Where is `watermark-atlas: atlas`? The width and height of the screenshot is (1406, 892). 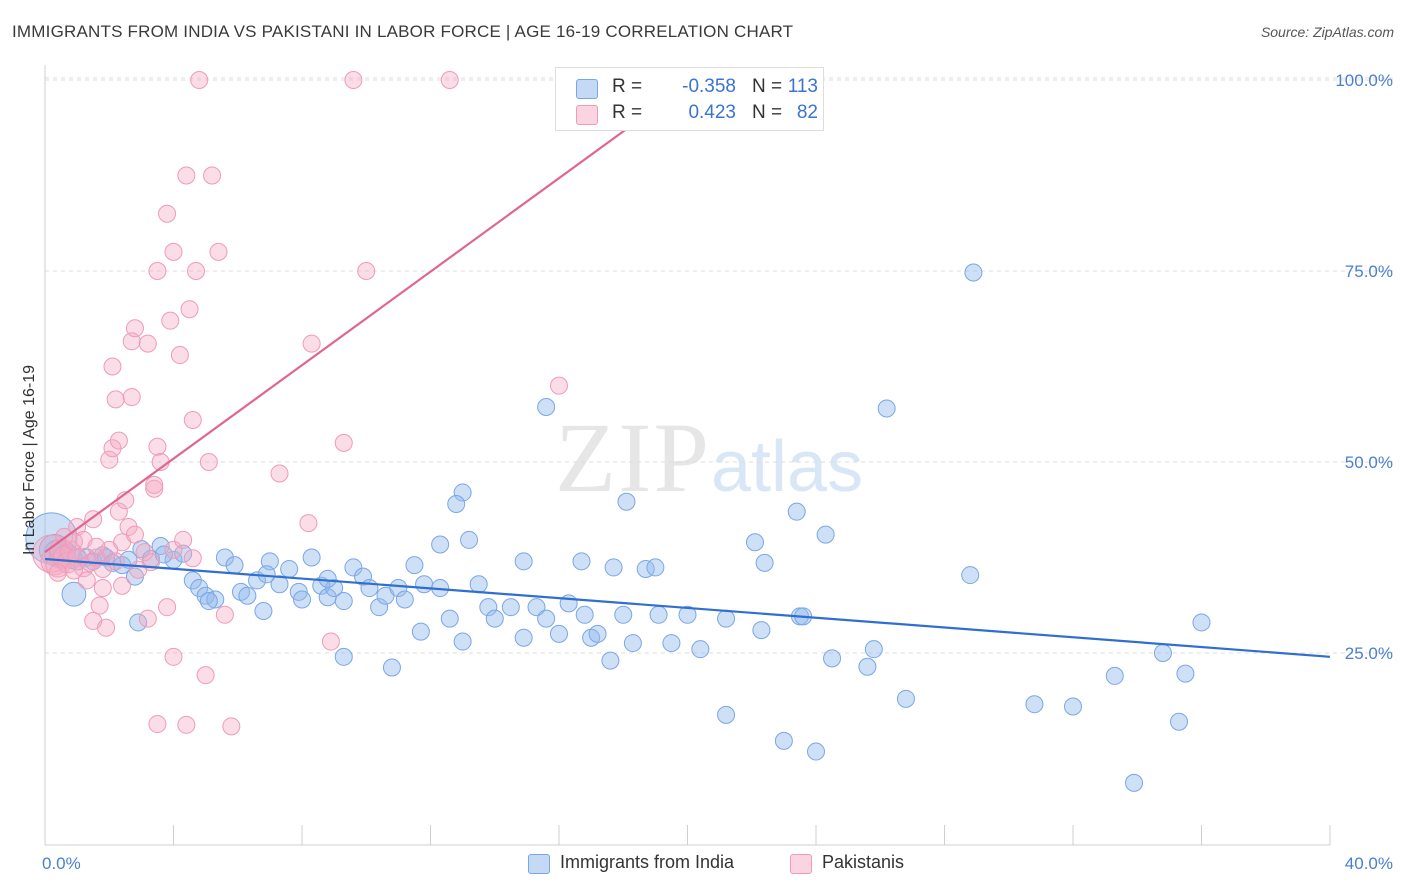
watermark-atlas: atlas is located at coordinates (787, 467).